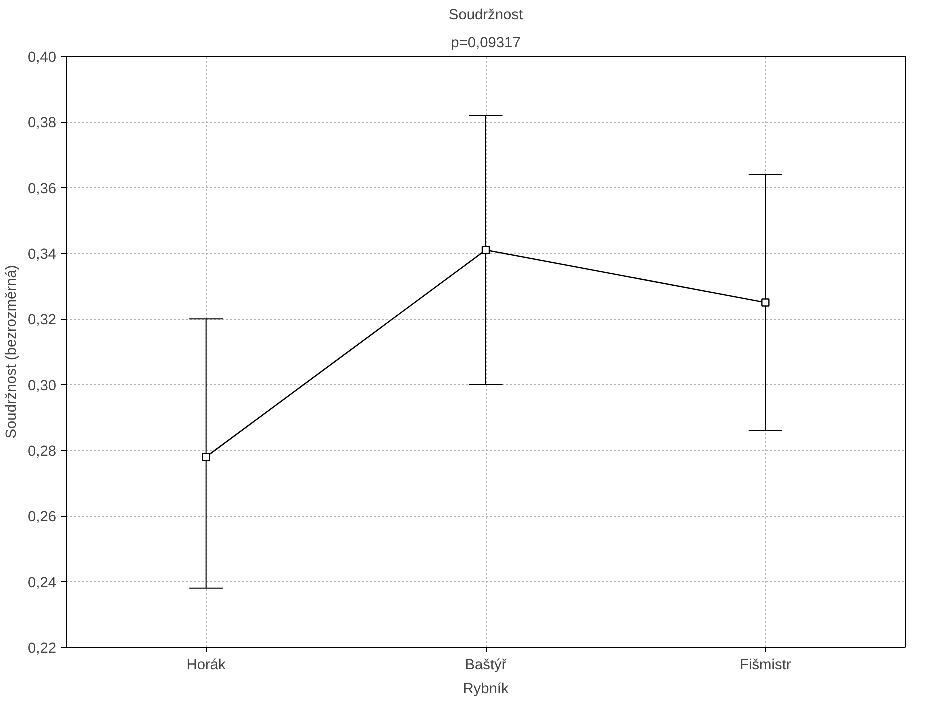 Image resolution: width=929 pixels, height=704 pixels. What do you see at coordinates (42, 58) in the screenshot?
I see `y-tick-label: 0,40` at bounding box center [42, 58].